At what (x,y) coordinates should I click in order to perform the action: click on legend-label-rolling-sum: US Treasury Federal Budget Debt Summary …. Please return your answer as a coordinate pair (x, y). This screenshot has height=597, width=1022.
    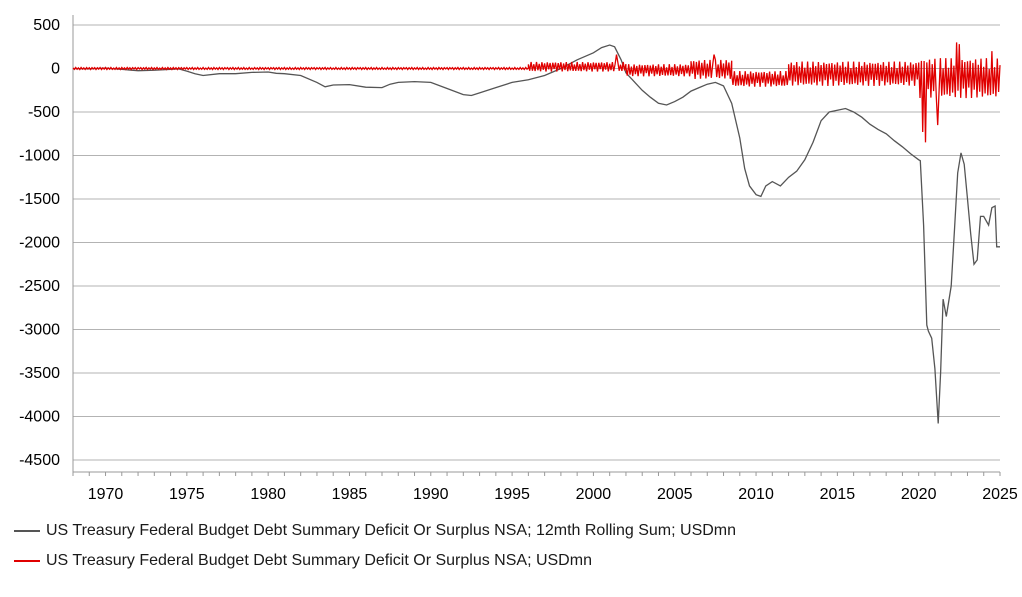
    Looking at the image, I should click on (391, 530).